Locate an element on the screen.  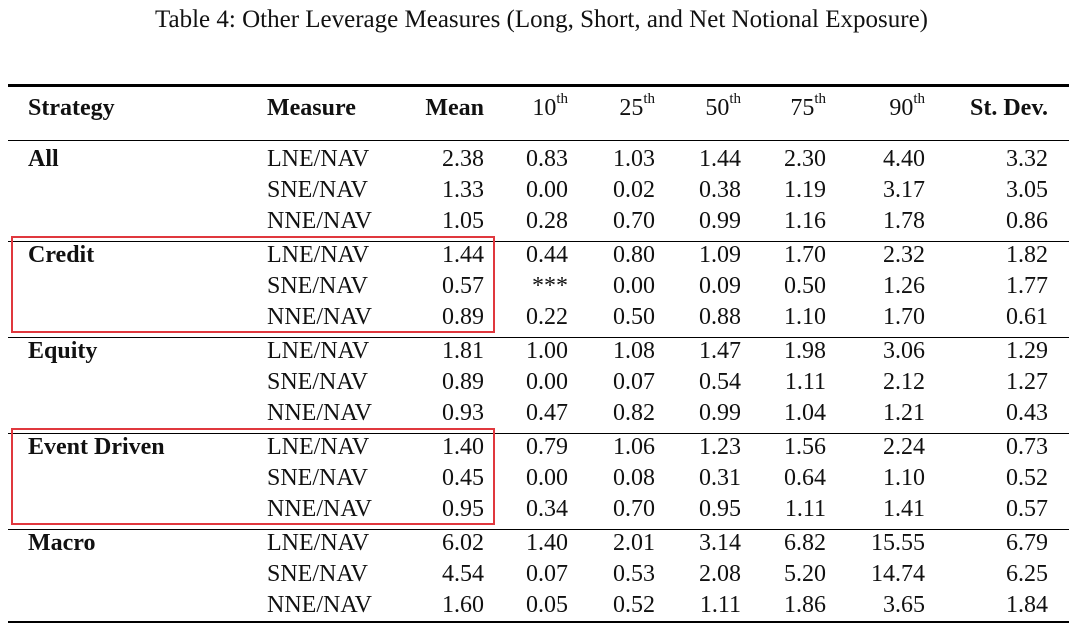
header-p75: 75th is located at coordinates (808, 106).